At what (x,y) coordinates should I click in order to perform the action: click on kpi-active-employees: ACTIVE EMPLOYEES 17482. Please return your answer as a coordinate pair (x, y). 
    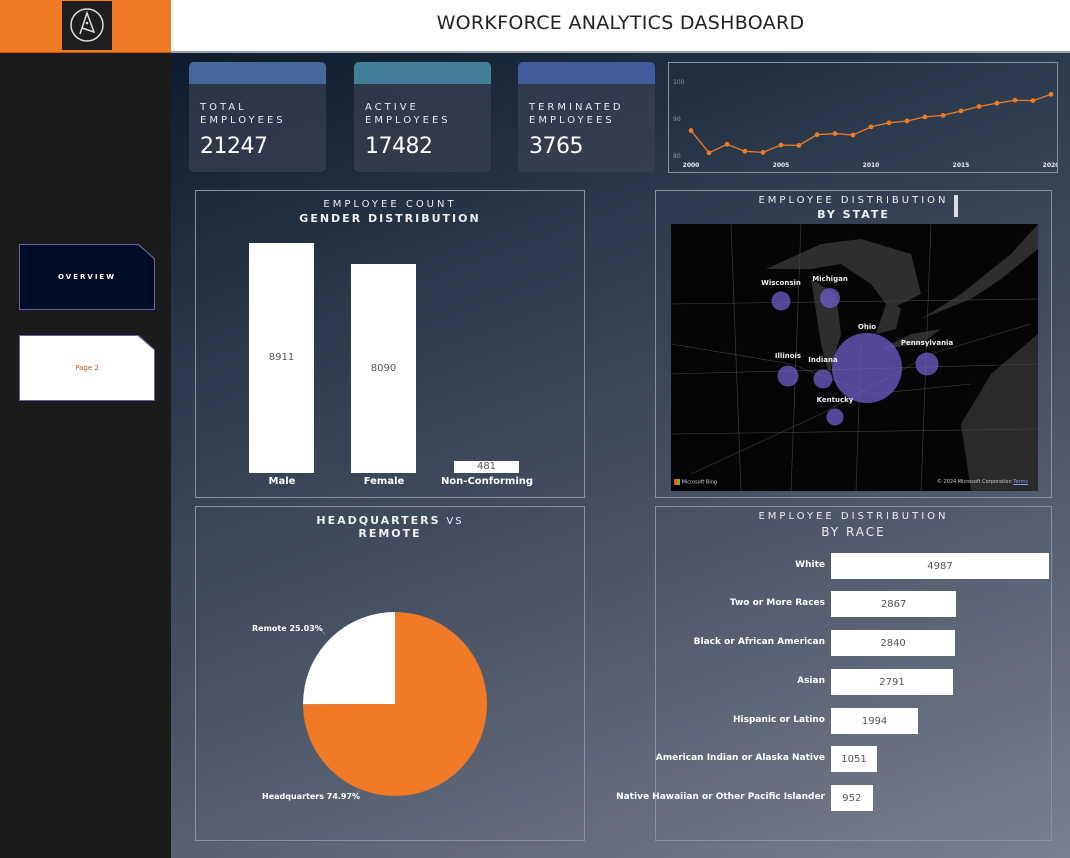
    Looking at the image, I should click on (422, 117).